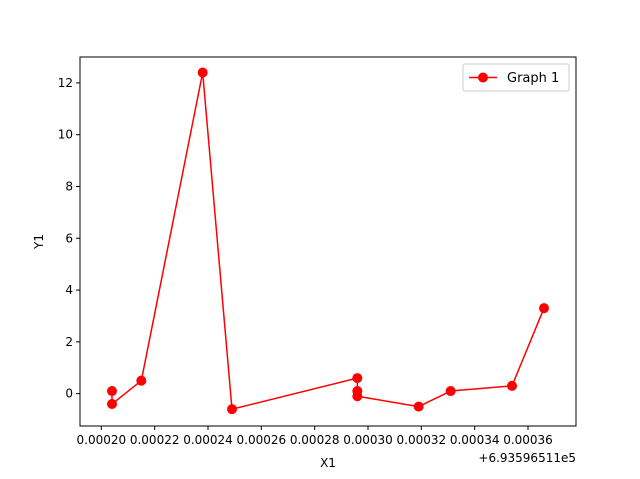 Image resolution: width=640 pixels, height=479 pixels. Describe the element at coordinates (315, 440) in the screenshot. I see `x-tick-label: 0.00028` at that location.